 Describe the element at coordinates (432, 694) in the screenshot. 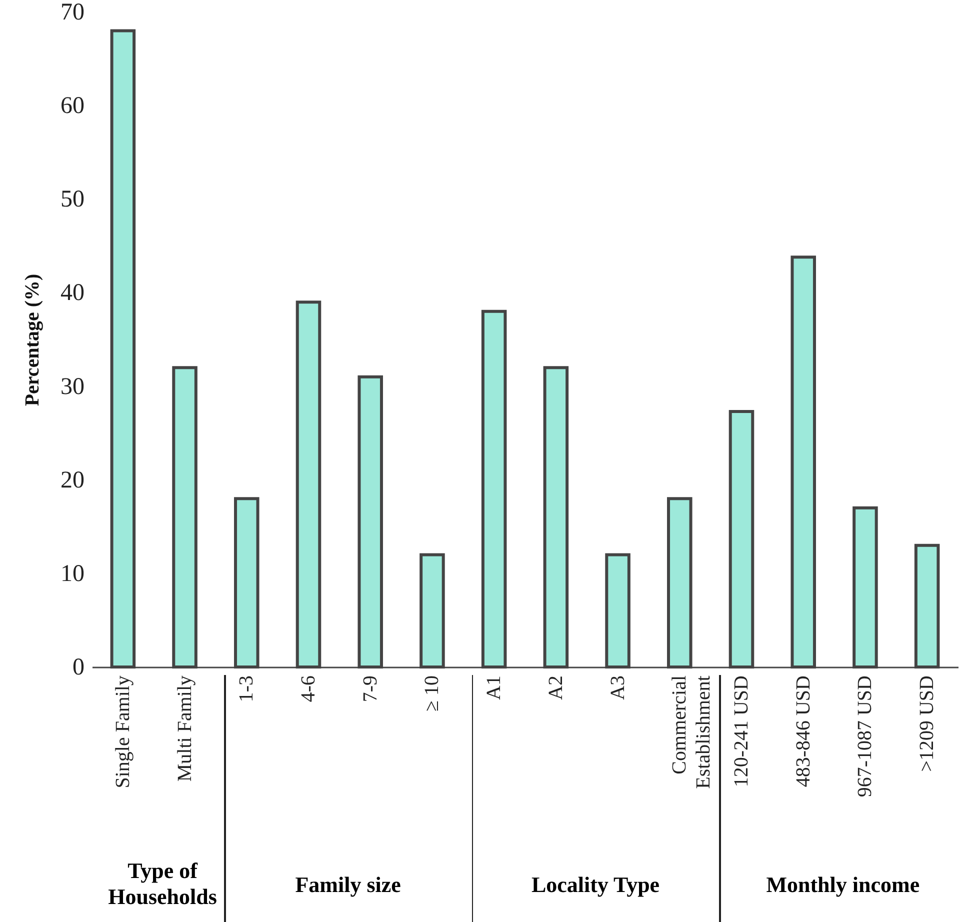

I see `x-tick-label: ≥ 10` at that location.